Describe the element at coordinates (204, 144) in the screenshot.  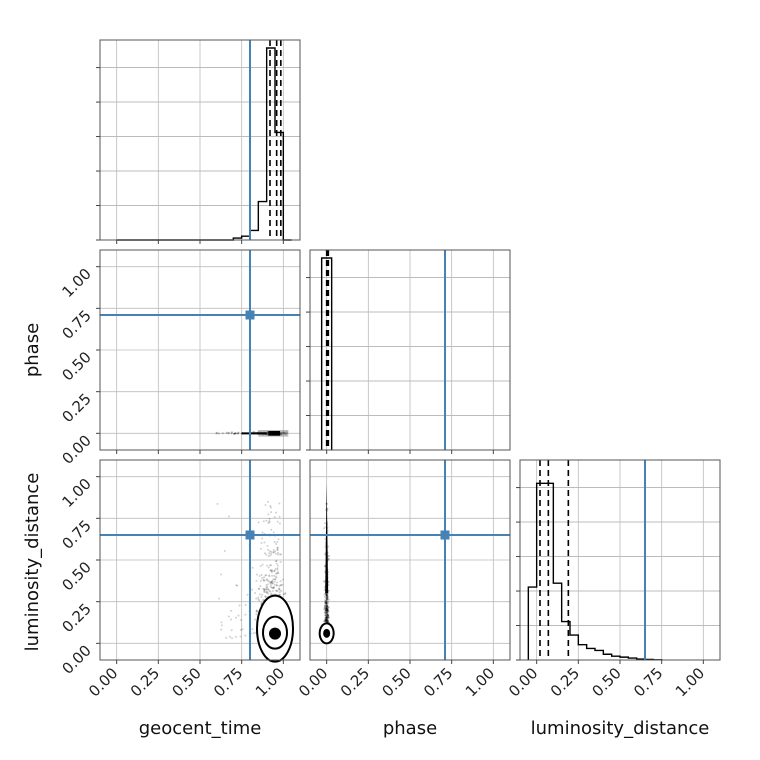
I see `histogram-geocent_time` at that location.